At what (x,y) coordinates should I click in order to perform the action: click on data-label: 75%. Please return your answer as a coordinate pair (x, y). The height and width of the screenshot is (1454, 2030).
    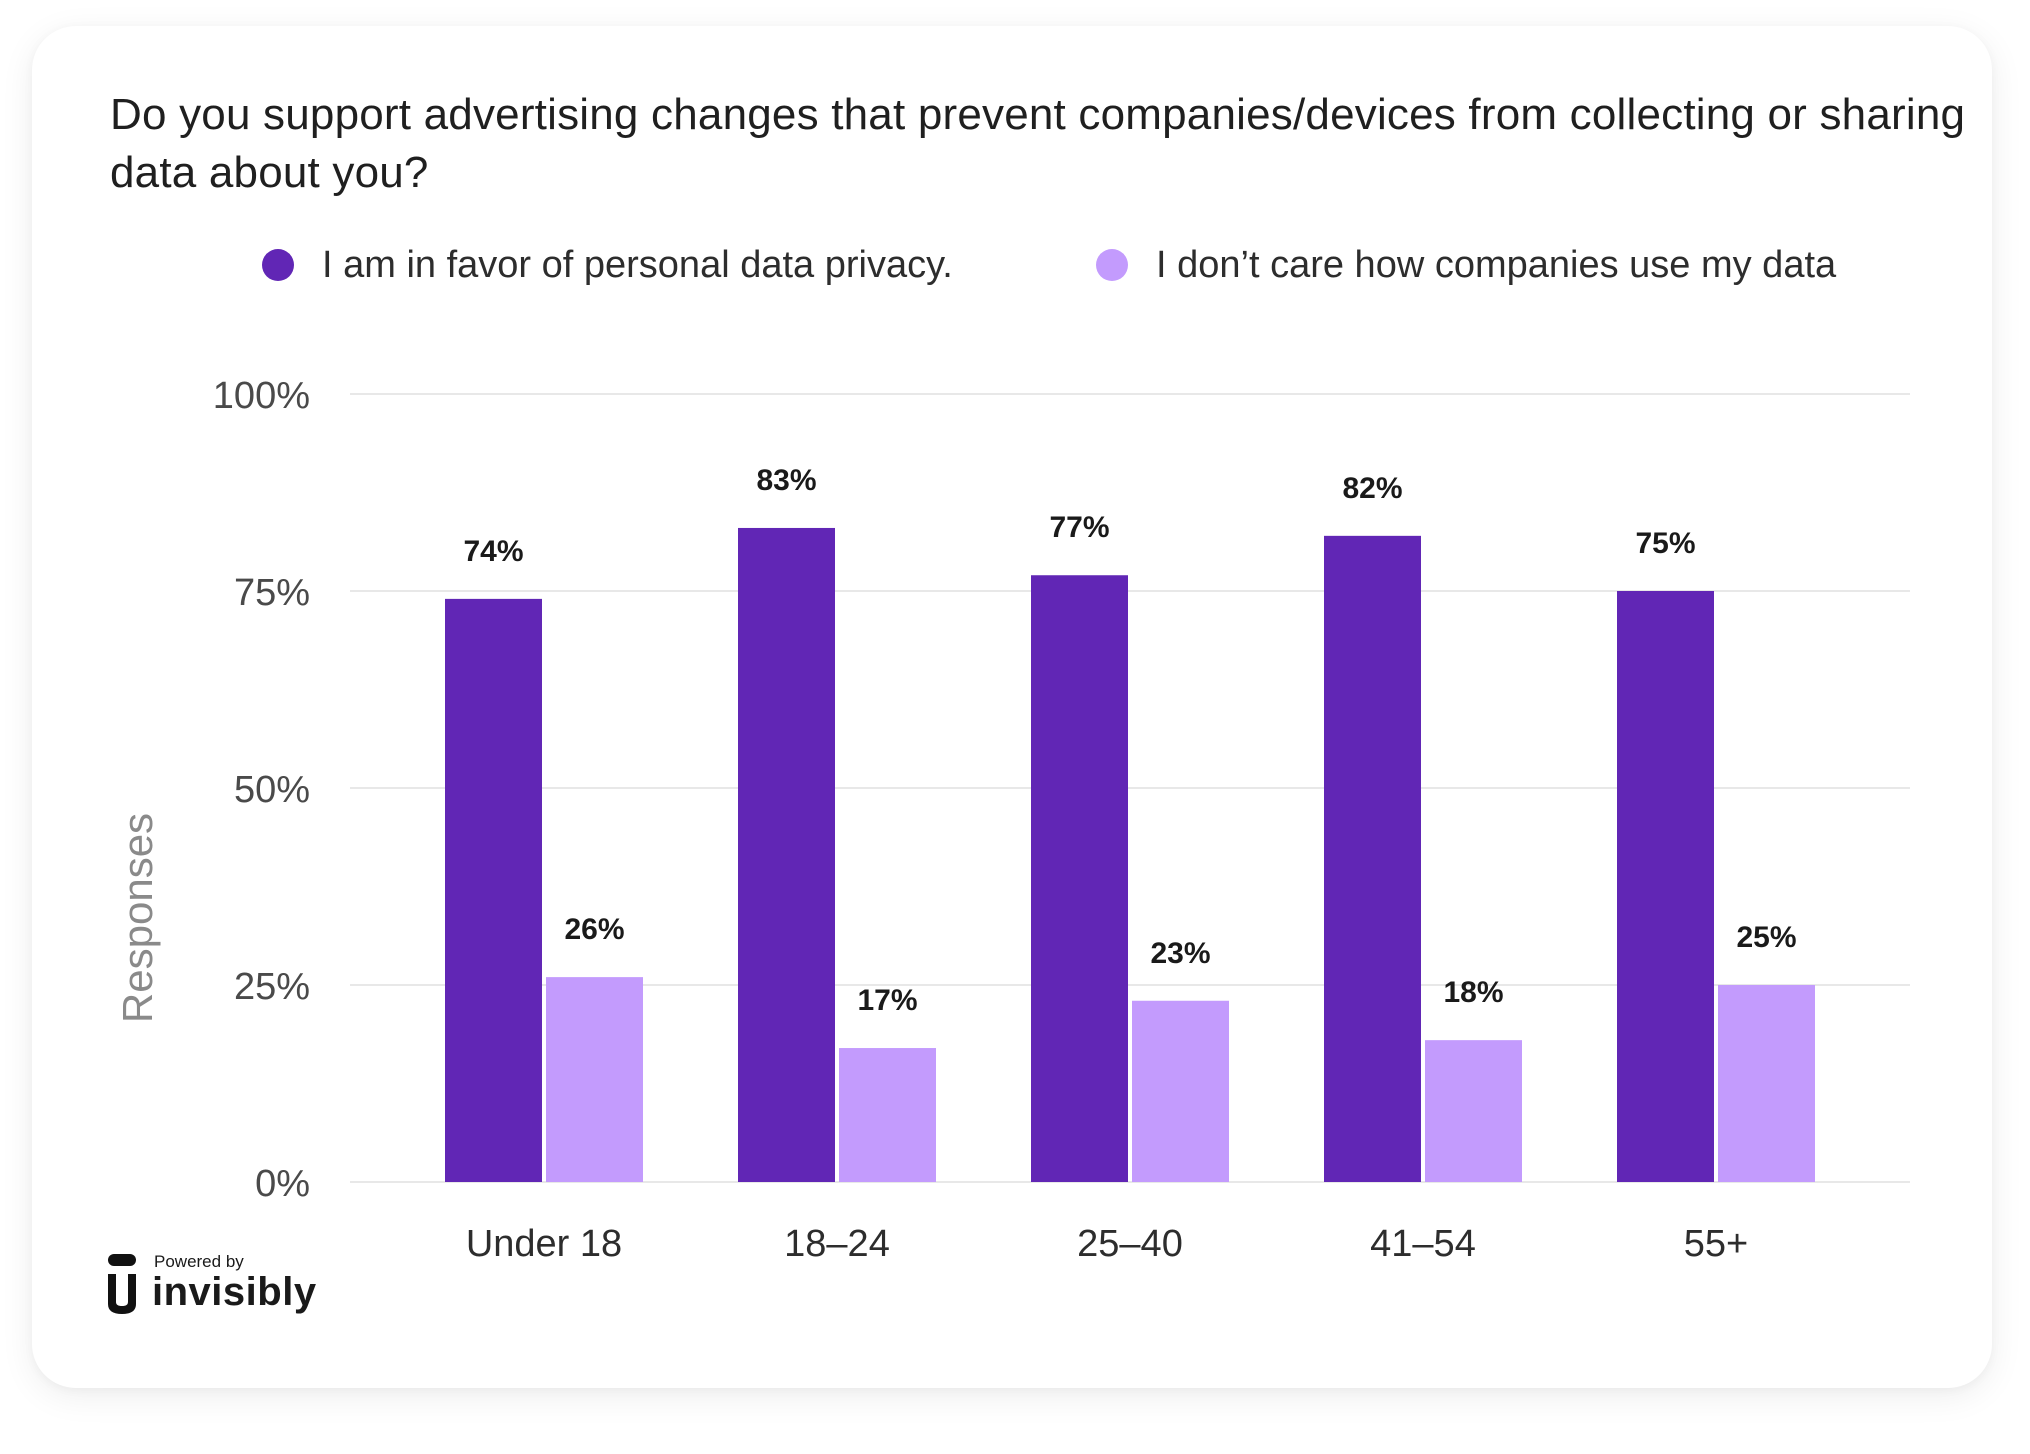
    Looking at the image, I should click on (1665, 543).